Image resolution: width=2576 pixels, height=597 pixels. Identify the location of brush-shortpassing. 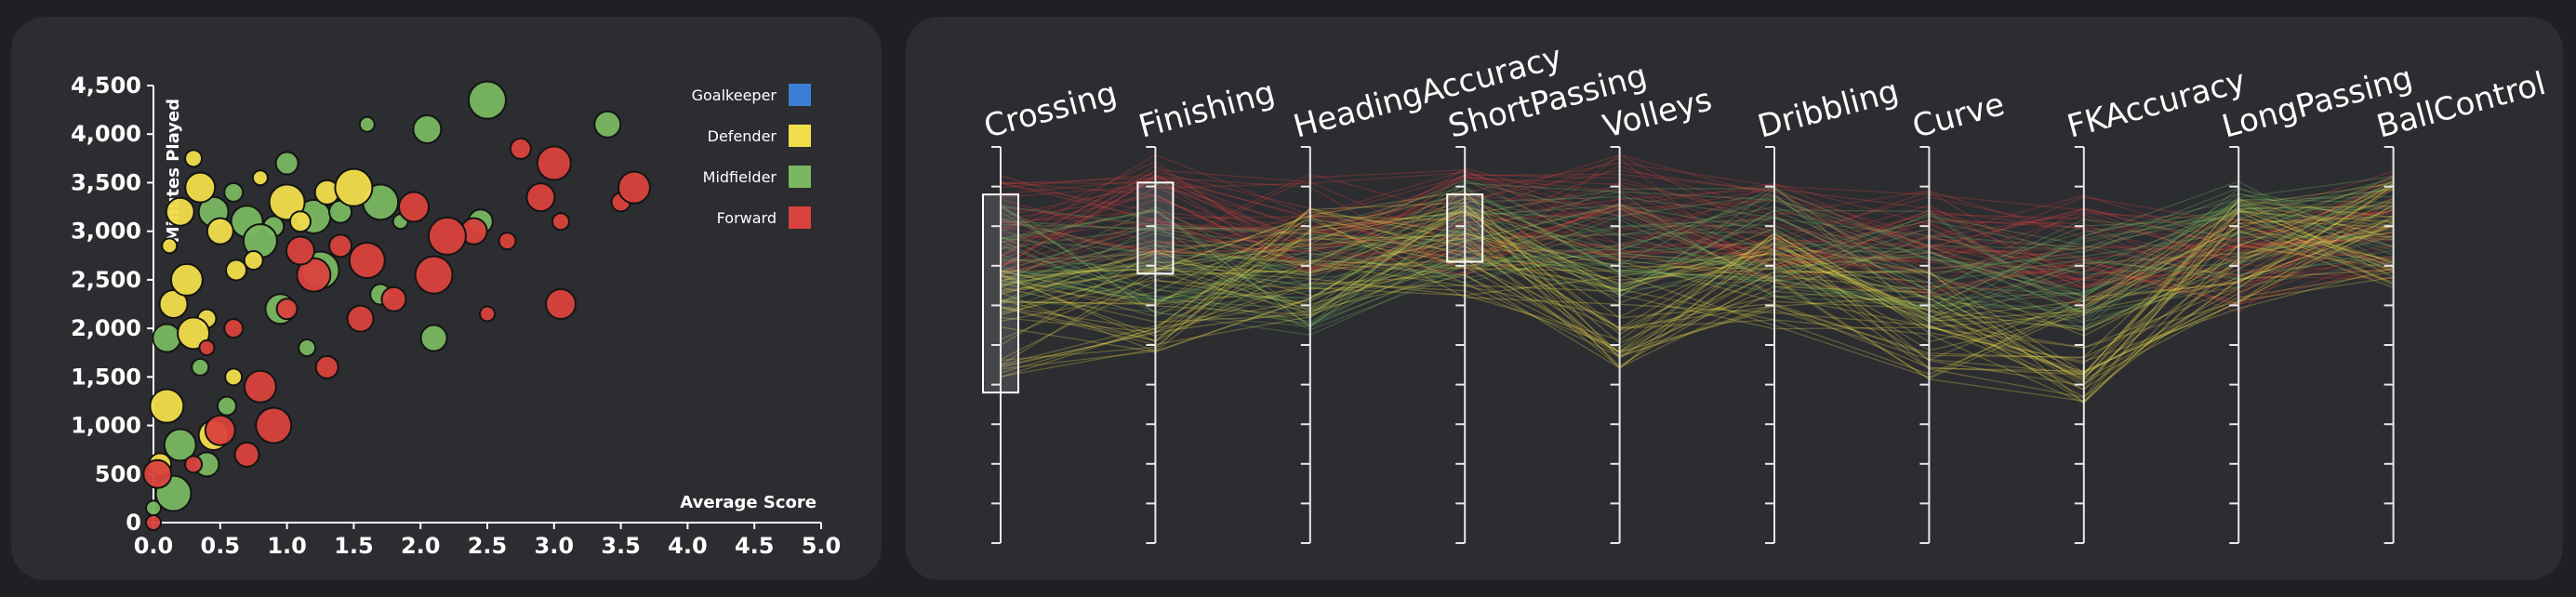
(1465, 228).